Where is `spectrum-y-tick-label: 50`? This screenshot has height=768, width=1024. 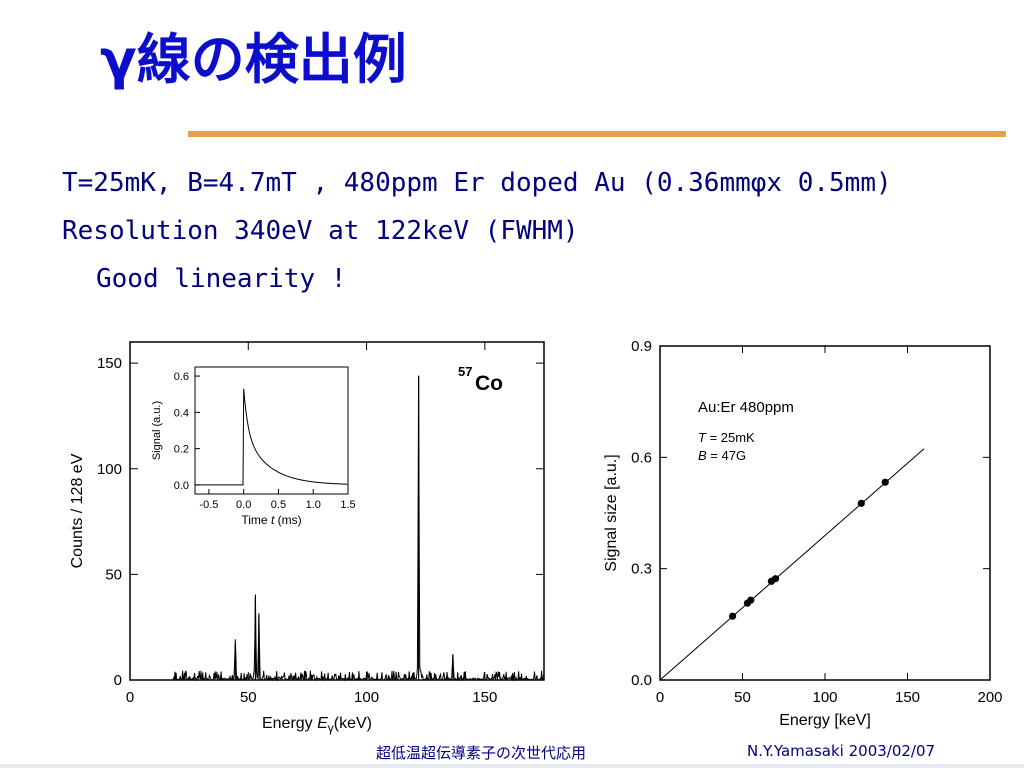 spectrum-y-tick-label: 50 is located at coordinates (113, 574).